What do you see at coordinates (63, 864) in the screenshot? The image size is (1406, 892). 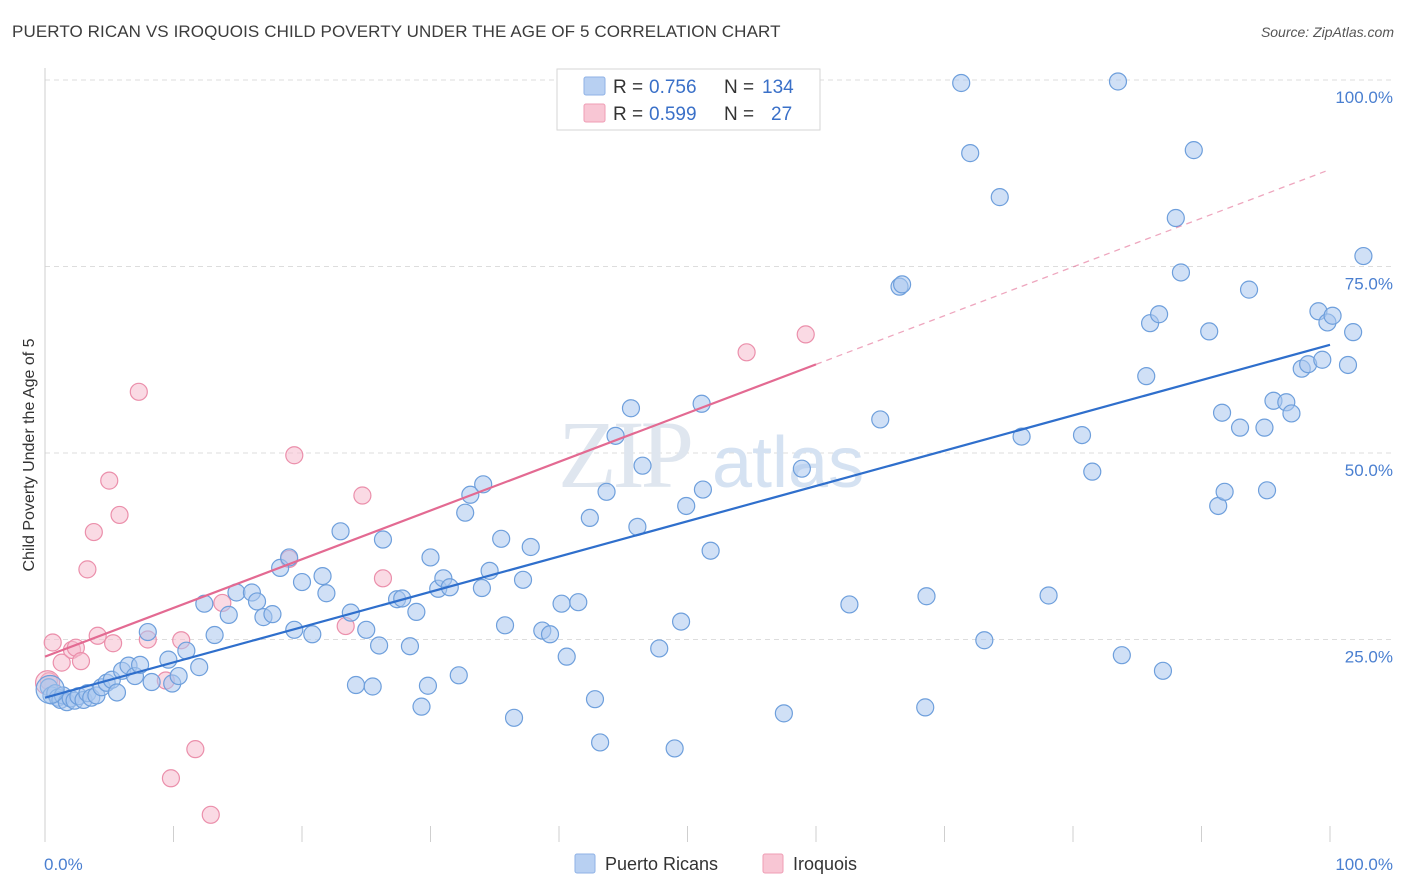 I see `x-tick-label-0: 0.0%` at bounding box center [63, 864].